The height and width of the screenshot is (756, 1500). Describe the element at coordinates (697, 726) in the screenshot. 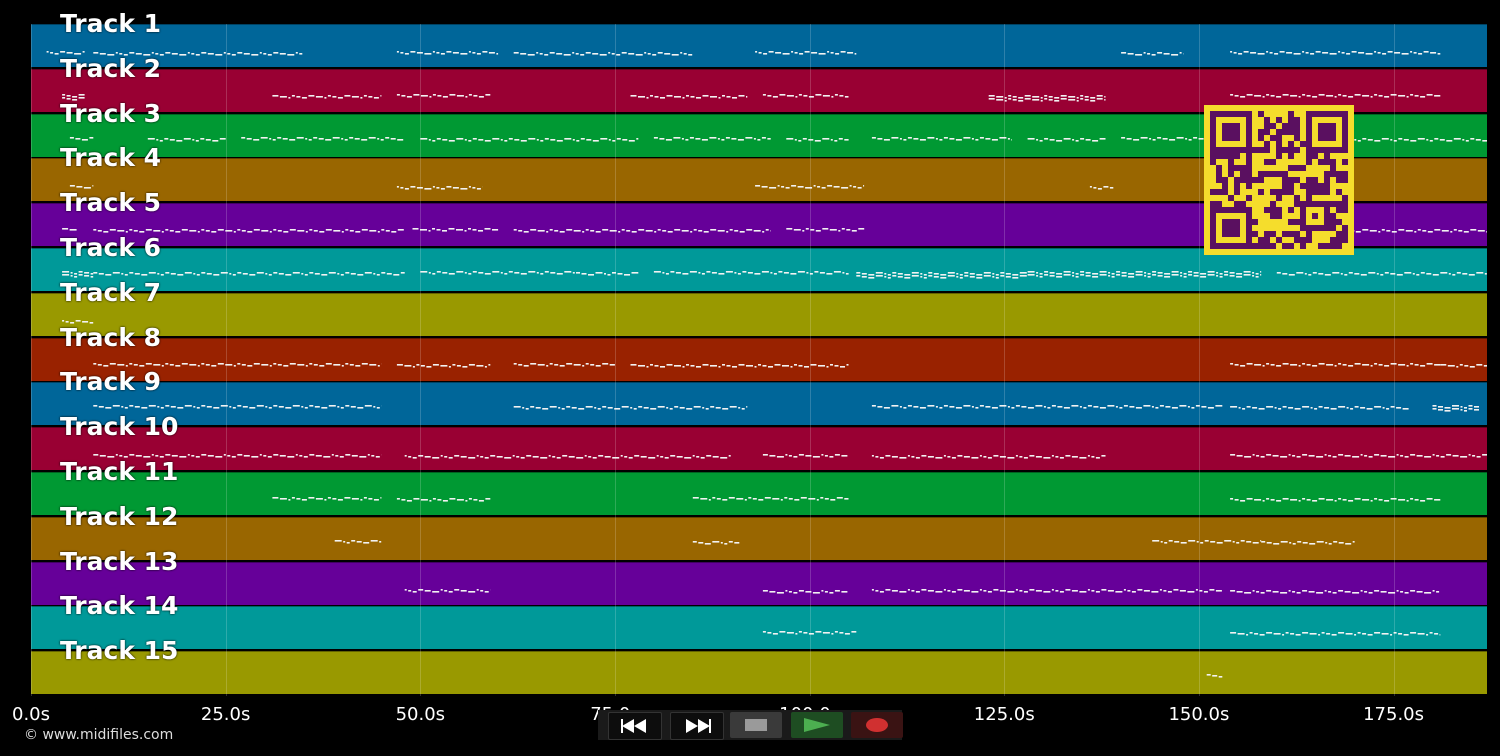

I see `fast-forward-button` at that location.